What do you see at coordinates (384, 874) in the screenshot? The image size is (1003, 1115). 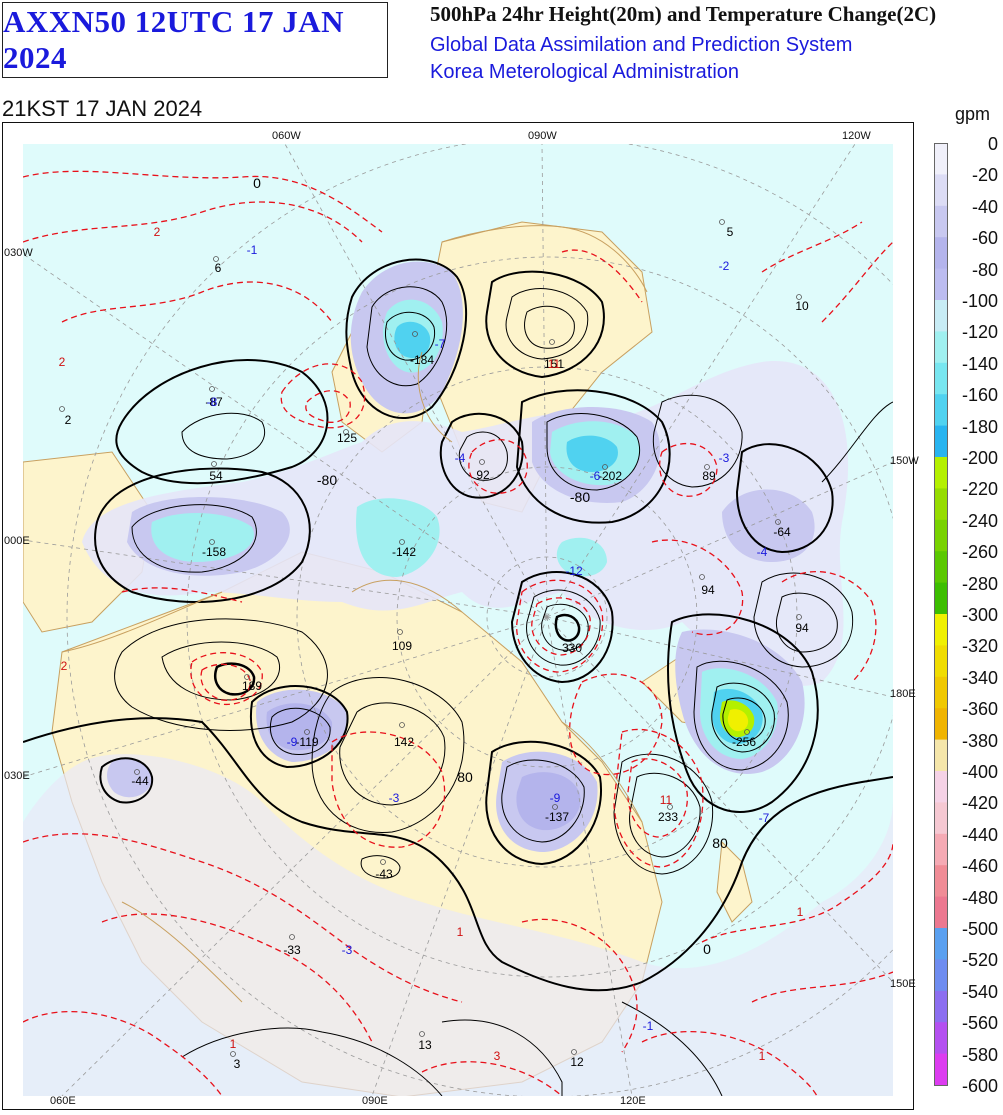 I see `height-label: -43` at bounding box center [384, 874].